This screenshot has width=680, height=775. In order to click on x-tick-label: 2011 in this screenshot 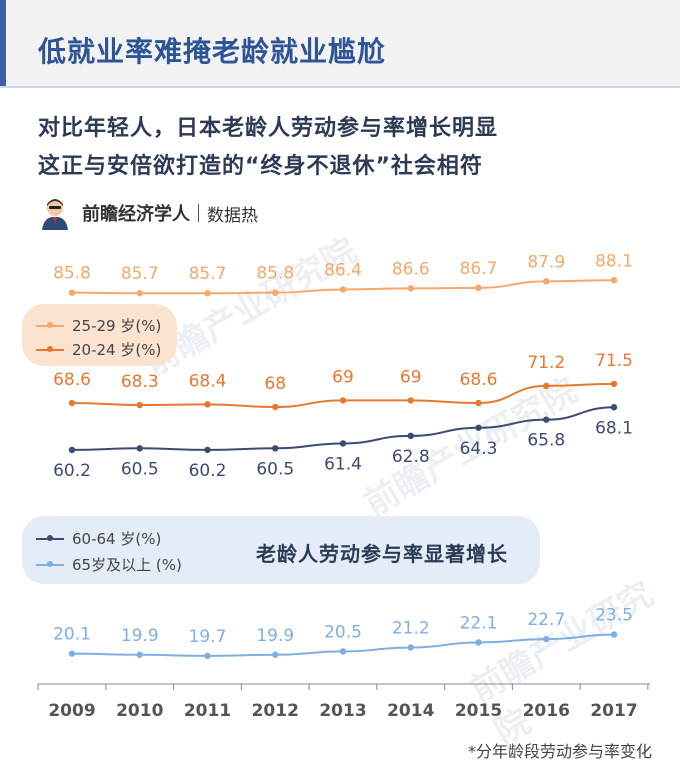, I will do `click(207, 711)`.